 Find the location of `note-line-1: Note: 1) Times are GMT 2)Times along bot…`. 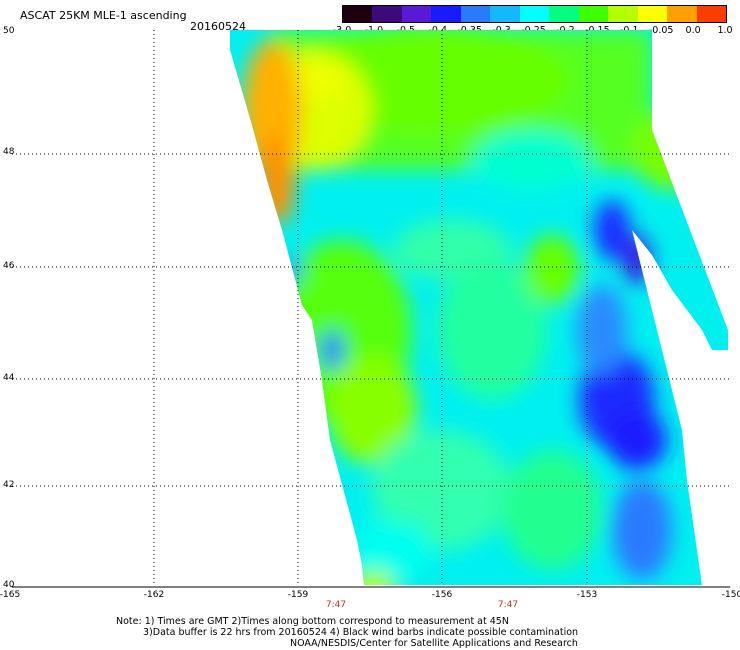

note-line-1: Note: 1) Times are GMT 2)Times along bot… is located at coordinates (312, 621).